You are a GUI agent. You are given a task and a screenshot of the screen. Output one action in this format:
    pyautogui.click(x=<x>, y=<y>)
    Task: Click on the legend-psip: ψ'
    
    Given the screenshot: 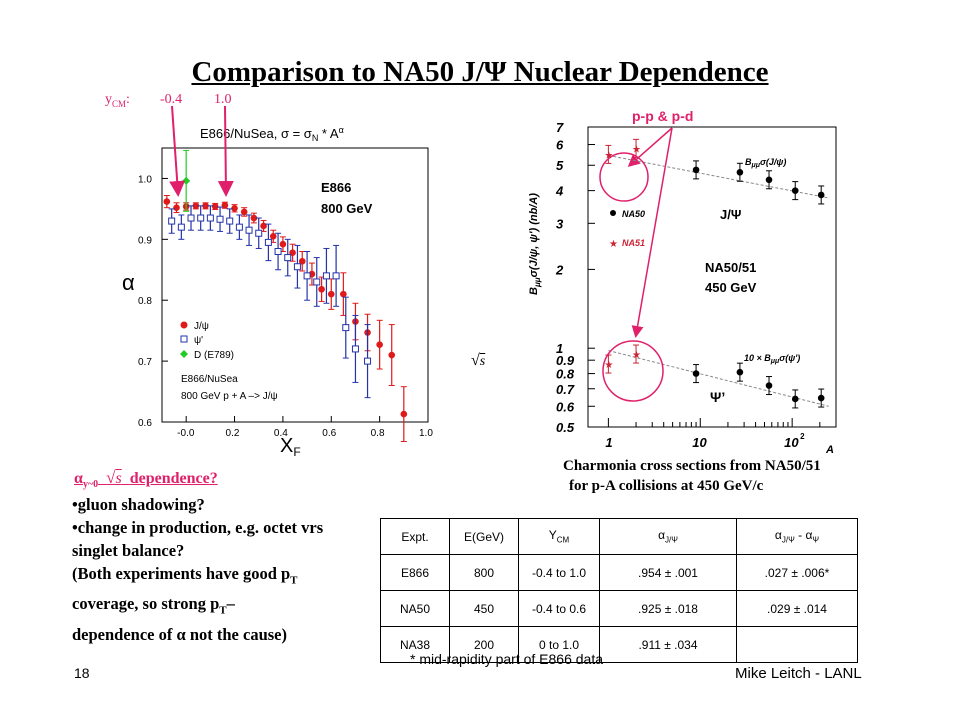 What is the action you would take?
    pyautogui.click(x=198, y=340)
    